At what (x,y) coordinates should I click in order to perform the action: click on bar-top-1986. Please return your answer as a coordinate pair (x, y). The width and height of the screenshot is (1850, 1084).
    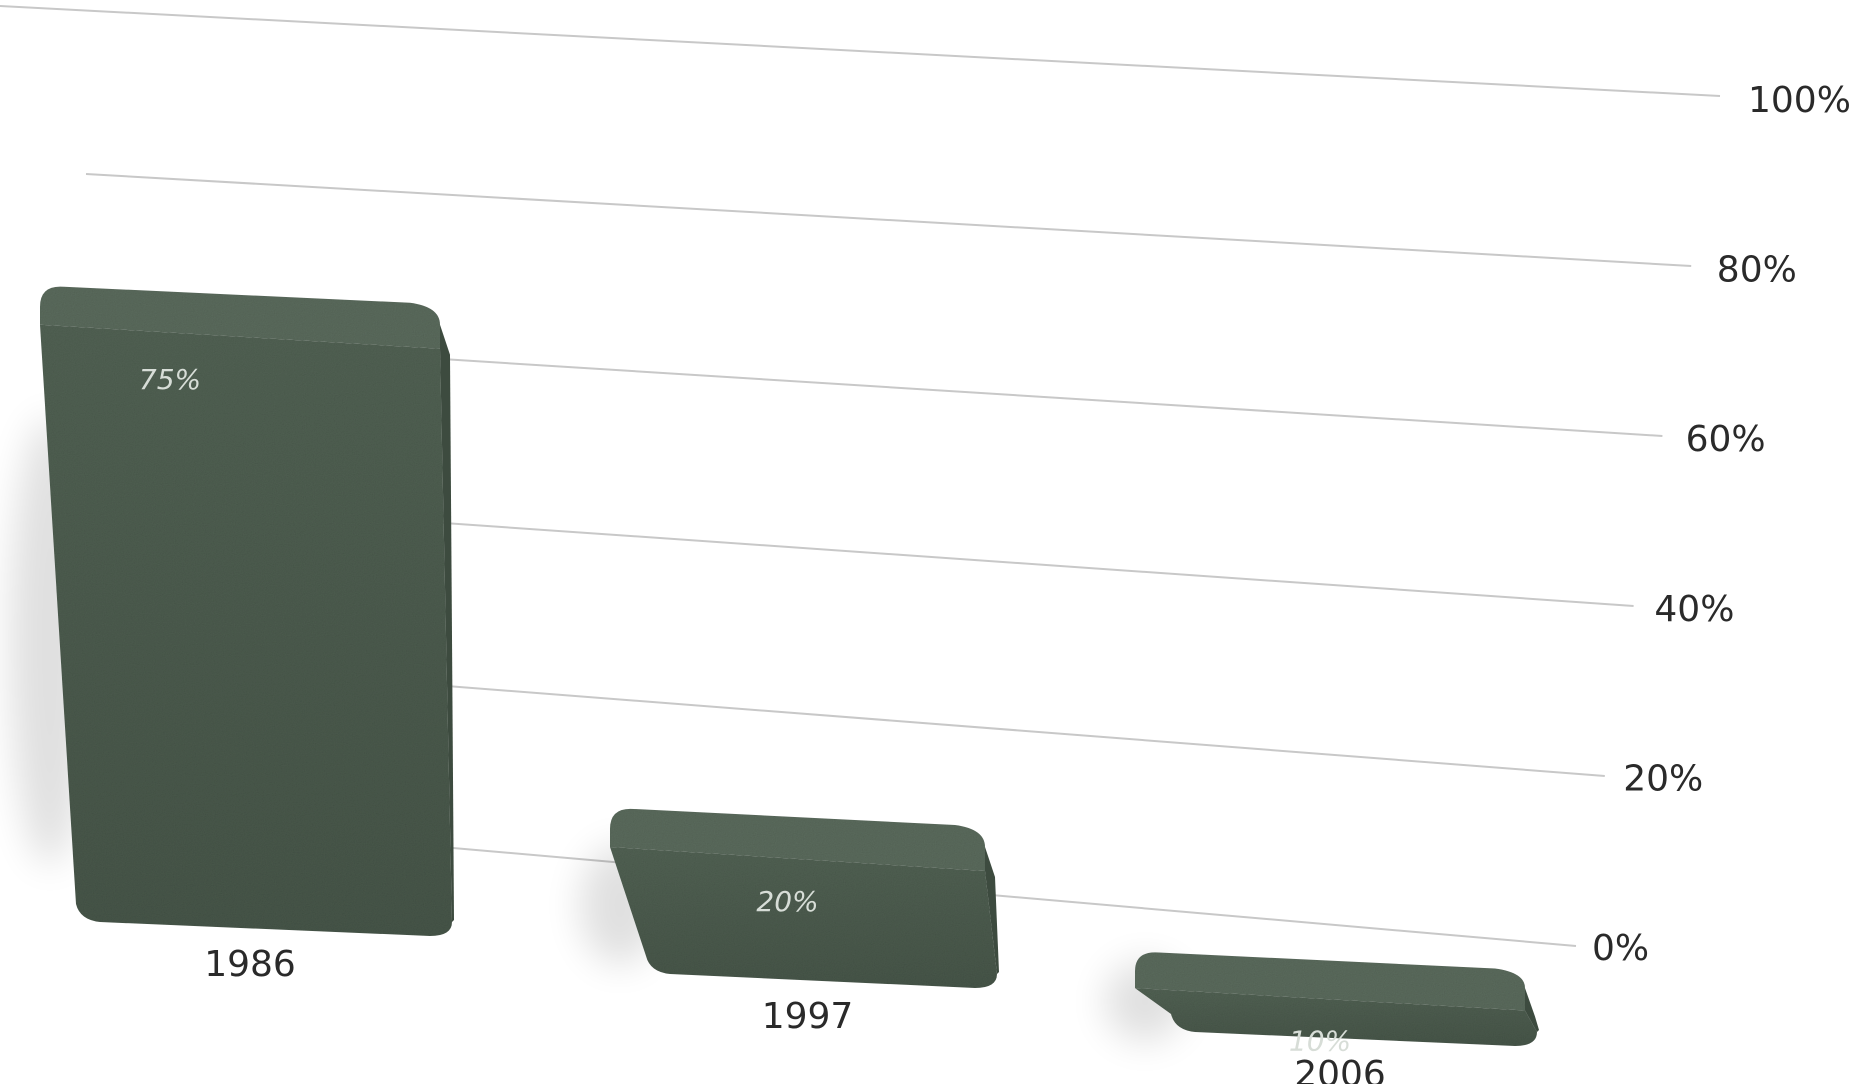
    Looking at the image, I should click on (240, 317).